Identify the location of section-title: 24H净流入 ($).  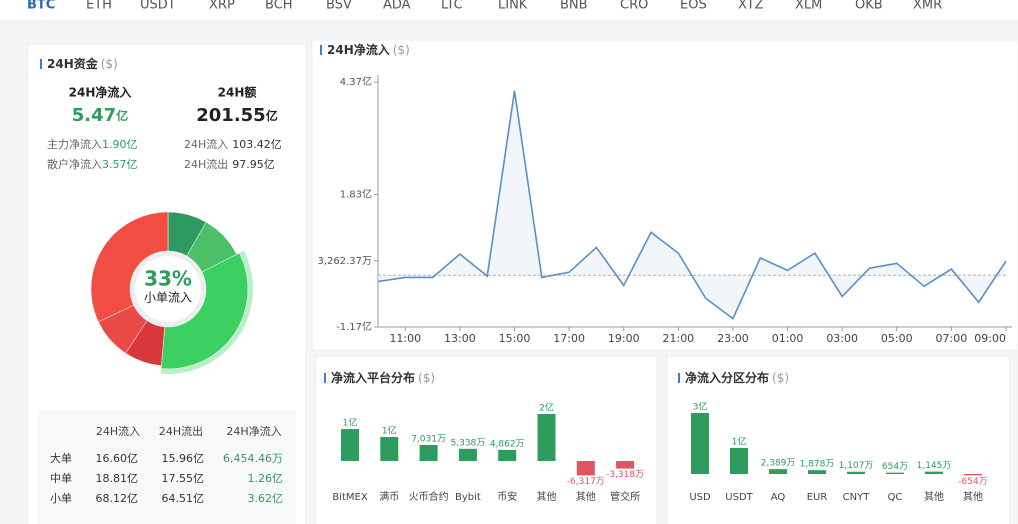
(368, 49).